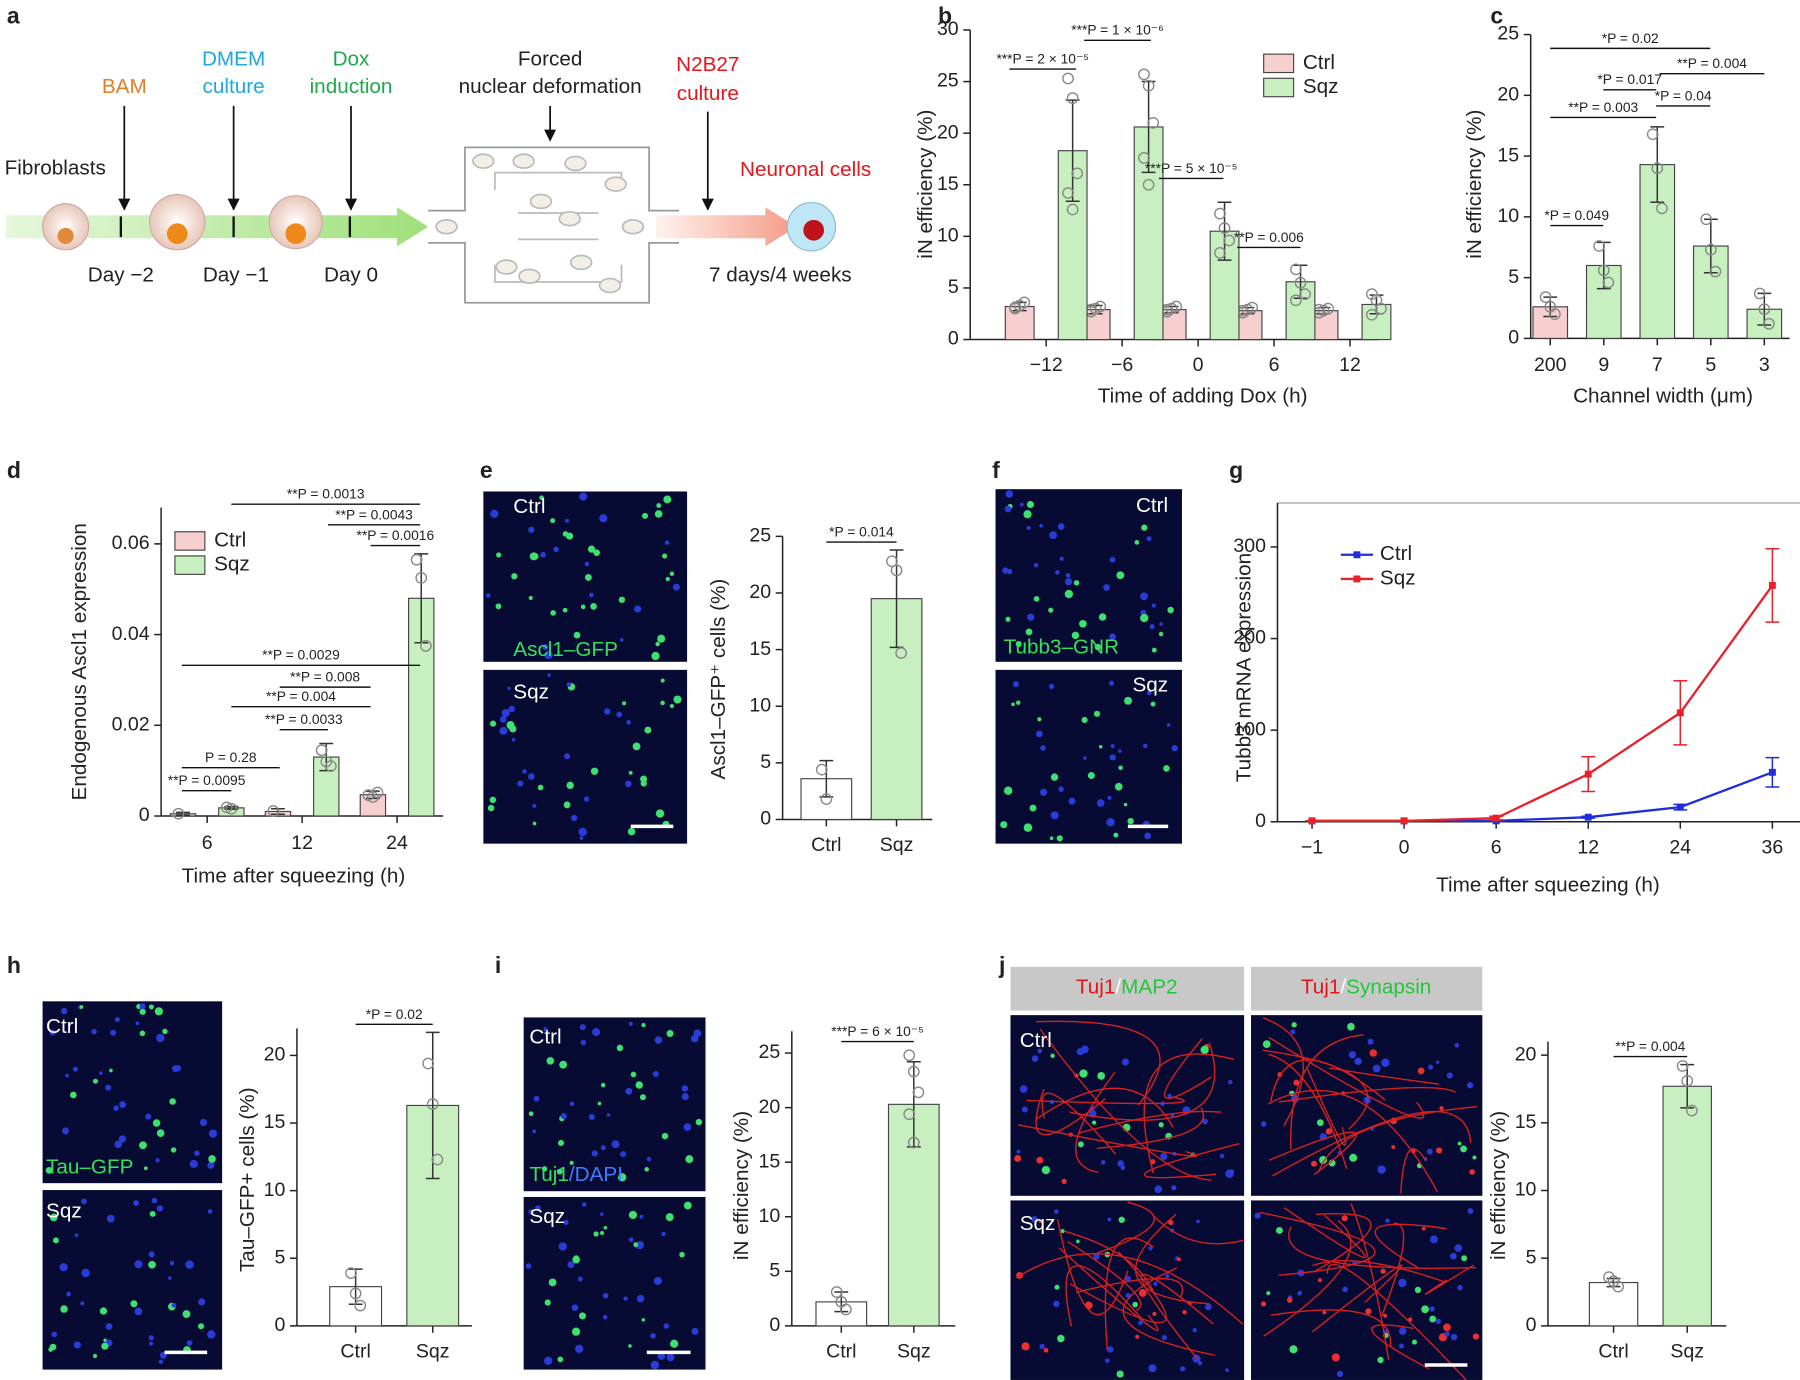 This screenshot has width=1800, height=1380. I want to click on panel-letter: i, so click(498, 965).